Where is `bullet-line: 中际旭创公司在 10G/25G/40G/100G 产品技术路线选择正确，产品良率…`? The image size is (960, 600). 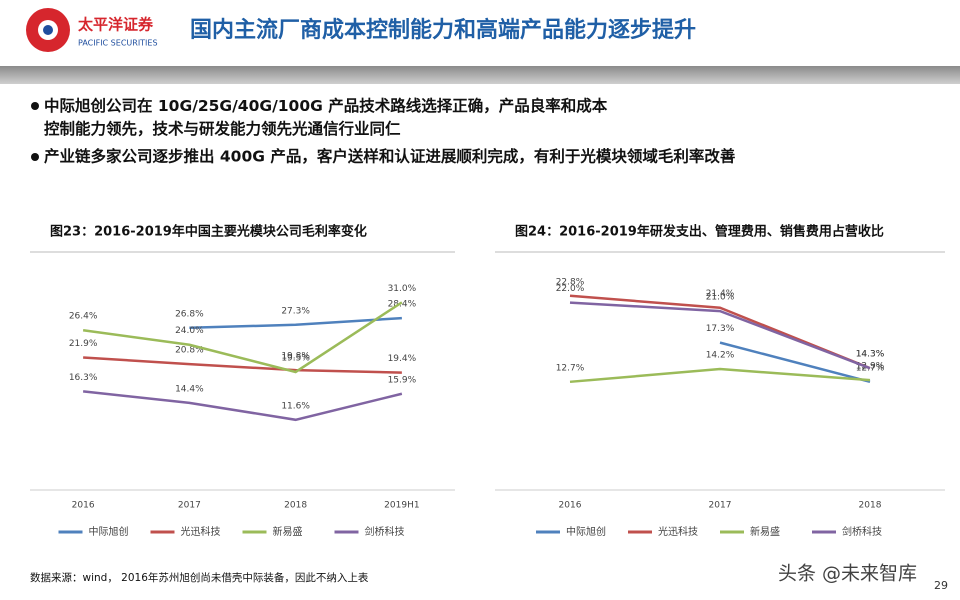 bullet-line: 中际旭创公司在 10G/25G/40G/100G 产品技术路线选择正确，产品良率… is located at coordinates (326, 105).